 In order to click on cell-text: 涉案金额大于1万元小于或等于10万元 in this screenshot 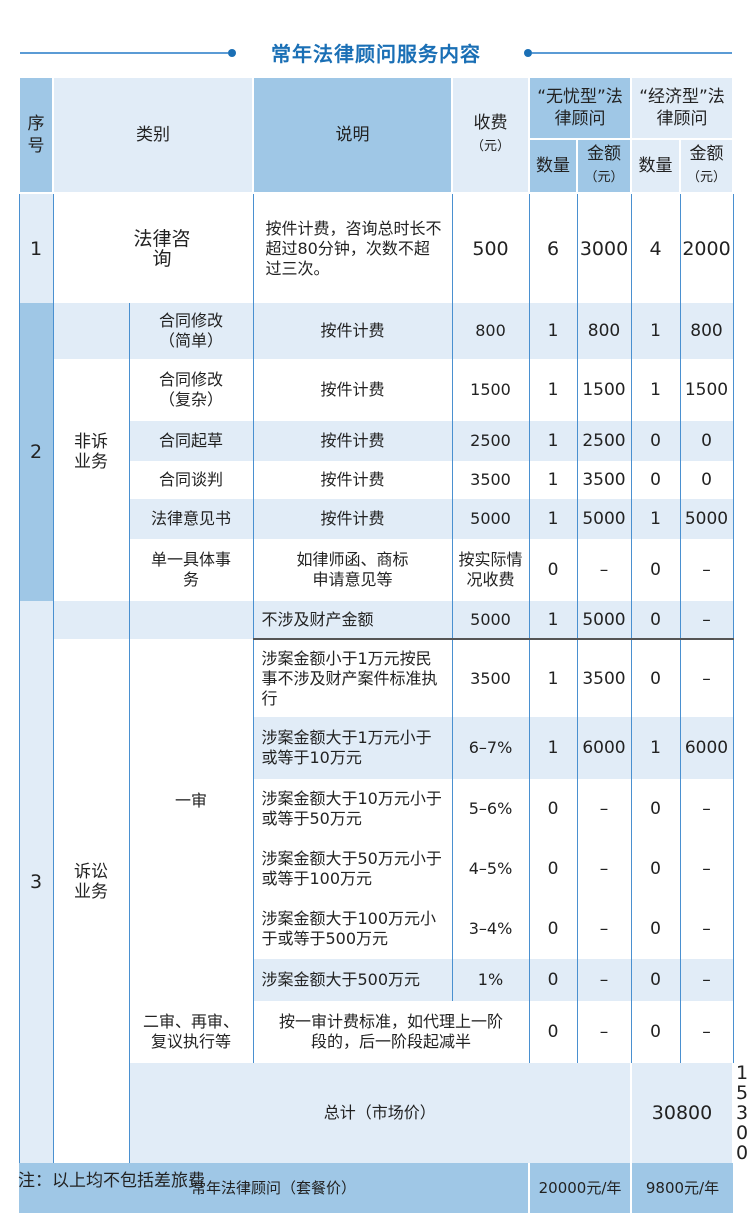, I will do `click(346, 747)`.